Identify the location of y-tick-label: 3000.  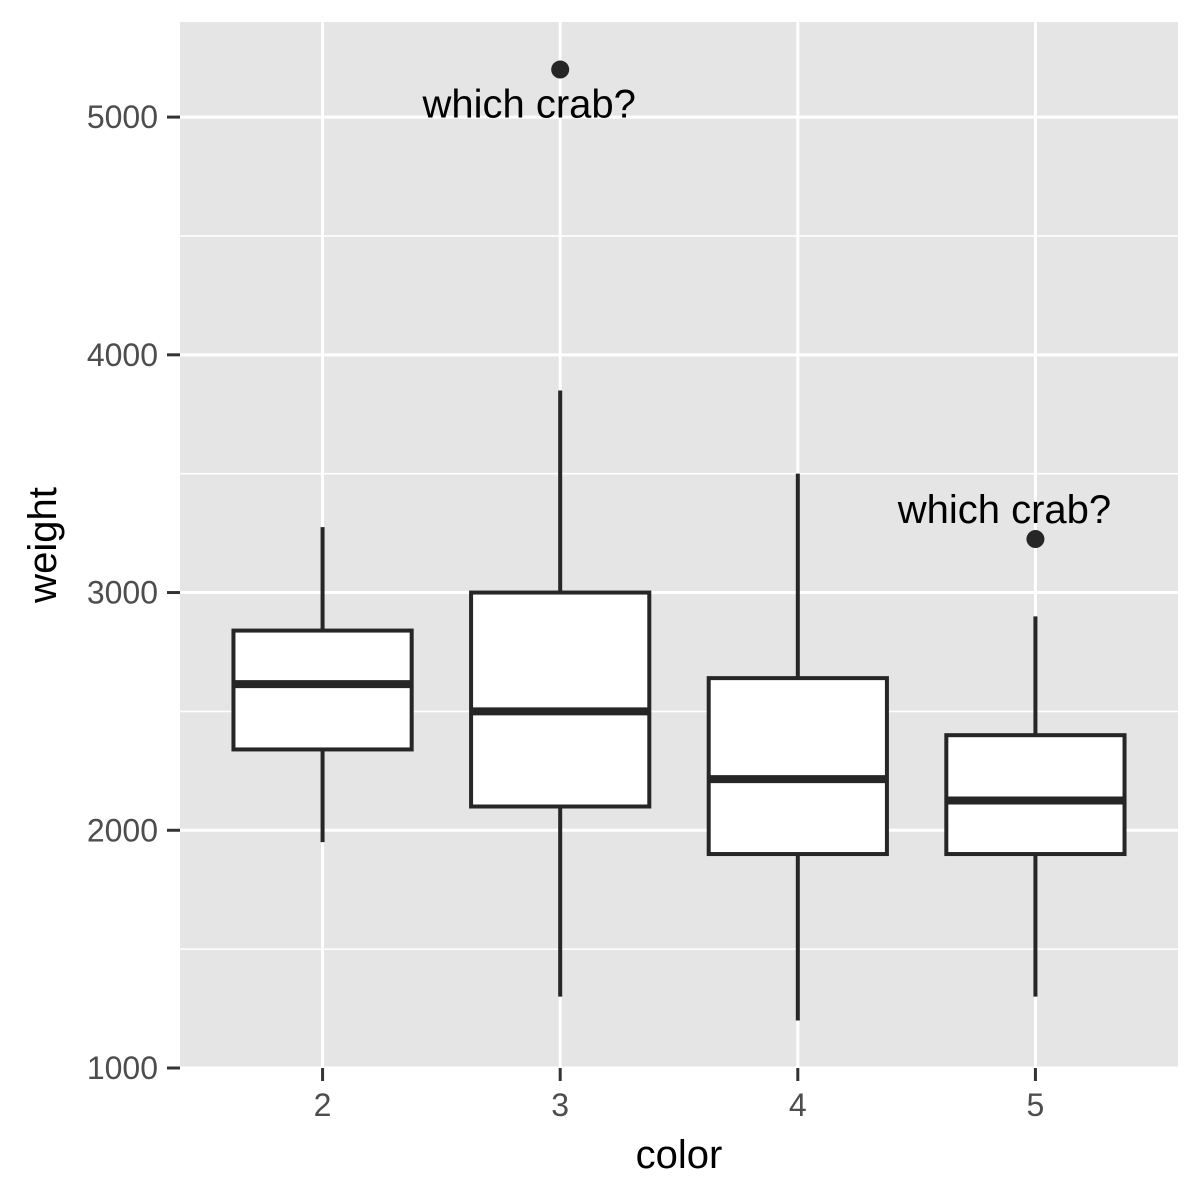
(122, 593).